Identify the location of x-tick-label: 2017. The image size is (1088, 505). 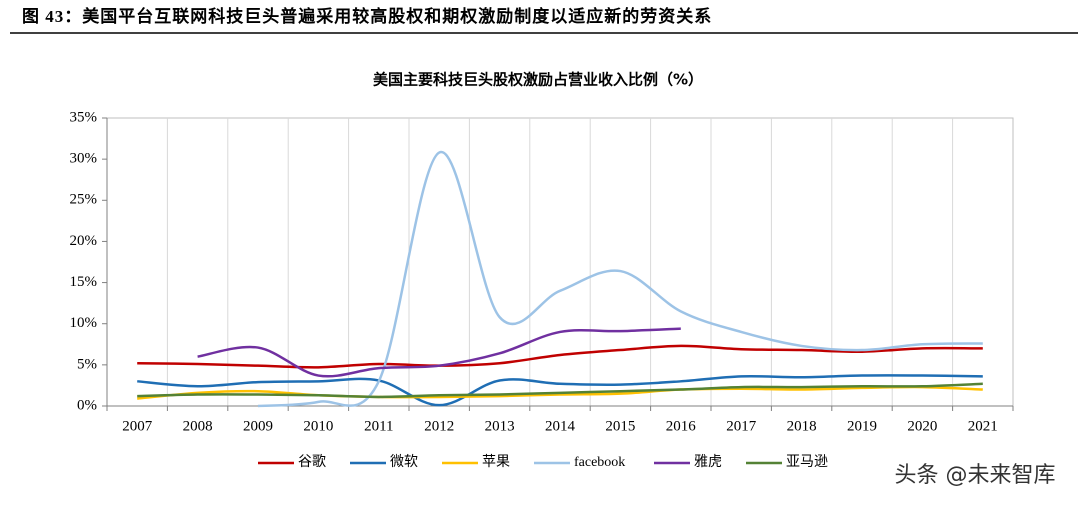
(741, 426).